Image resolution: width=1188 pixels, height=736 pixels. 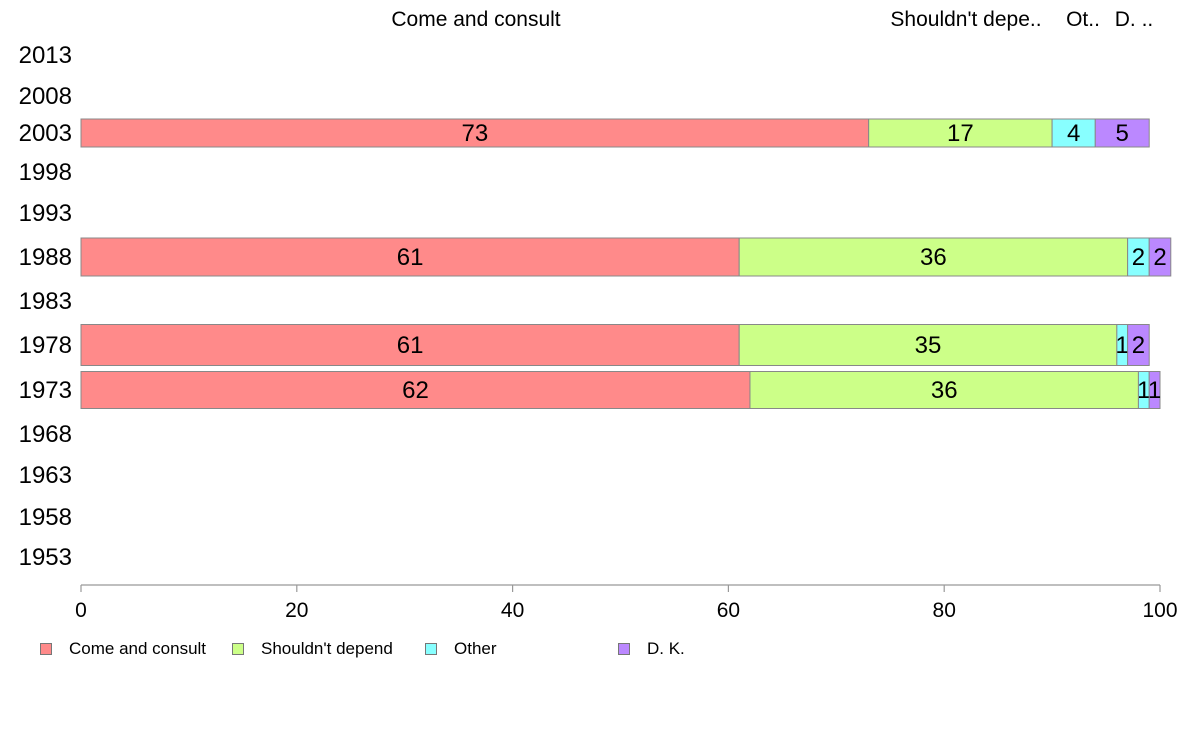 I want to click on x-tick-label: 40, so click(x=512, y=610).